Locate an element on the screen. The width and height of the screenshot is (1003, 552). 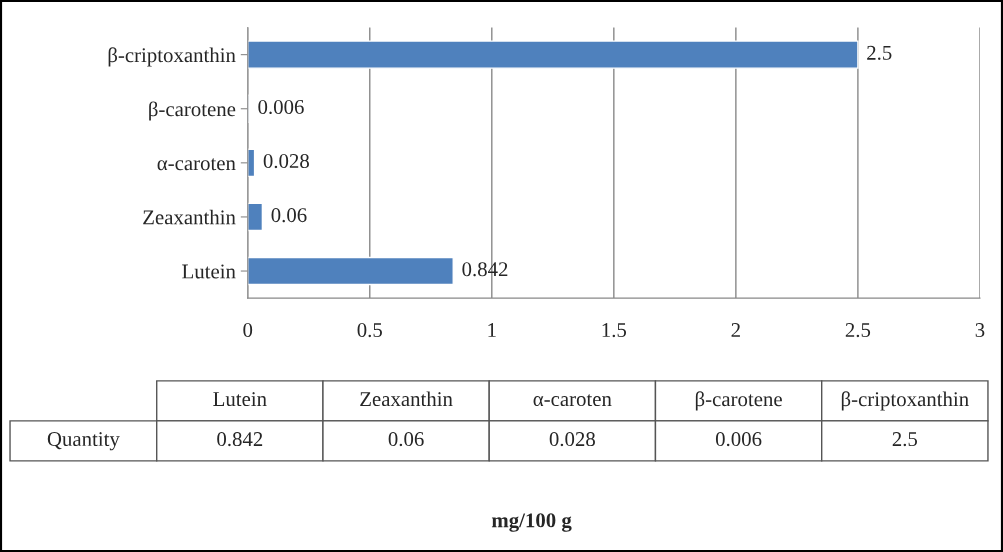
y-tick-label: Zeaxanthin is located at coordinates (189, 217).